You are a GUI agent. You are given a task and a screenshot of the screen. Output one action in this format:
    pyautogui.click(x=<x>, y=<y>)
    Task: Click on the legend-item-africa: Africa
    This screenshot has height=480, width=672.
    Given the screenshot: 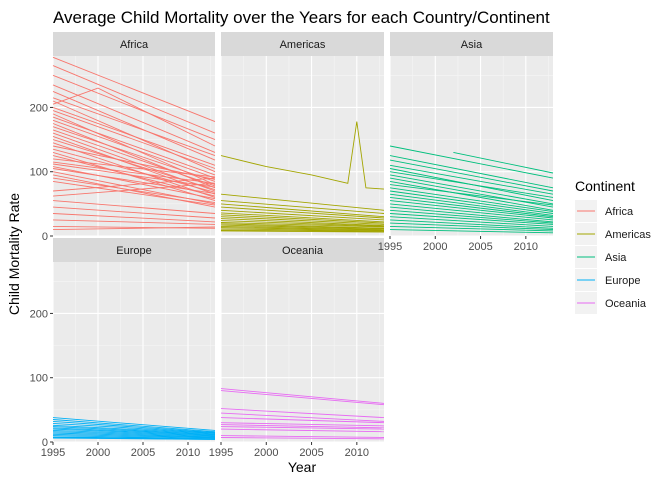 What is the action you would take?
    pyautogui.click(x=604, y=211)
    